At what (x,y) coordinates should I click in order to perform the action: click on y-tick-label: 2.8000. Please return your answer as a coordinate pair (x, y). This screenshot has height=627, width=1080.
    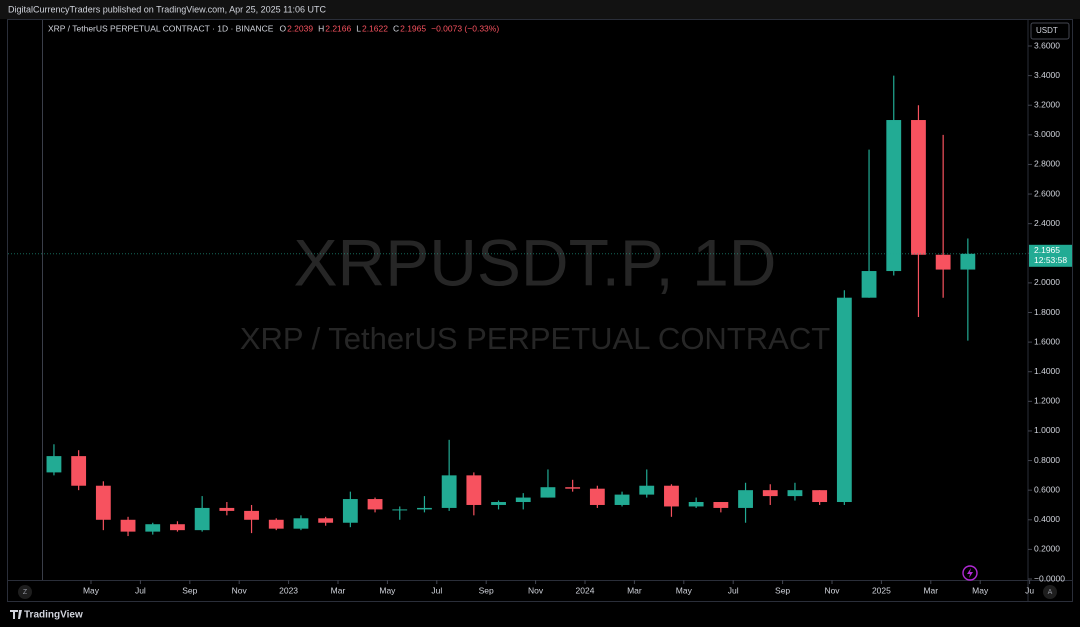
    Looking at the image, I should click on (1047, 164).